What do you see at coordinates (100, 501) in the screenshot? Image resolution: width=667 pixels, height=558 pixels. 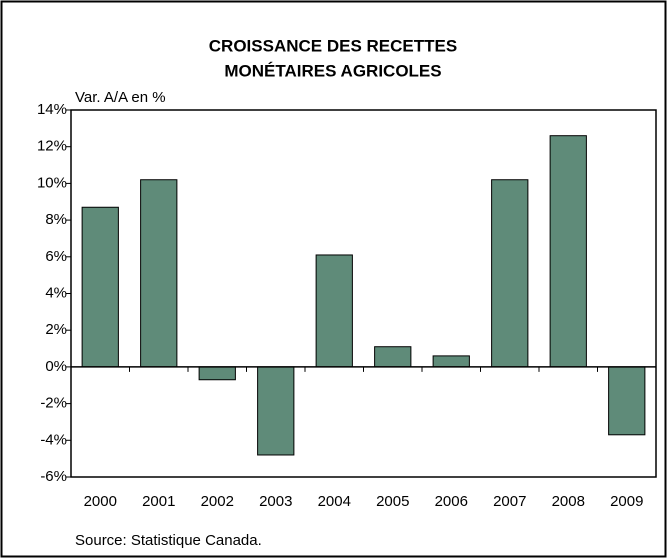 I see `x-tick-label: 2000` at bounding box center [100, 501].